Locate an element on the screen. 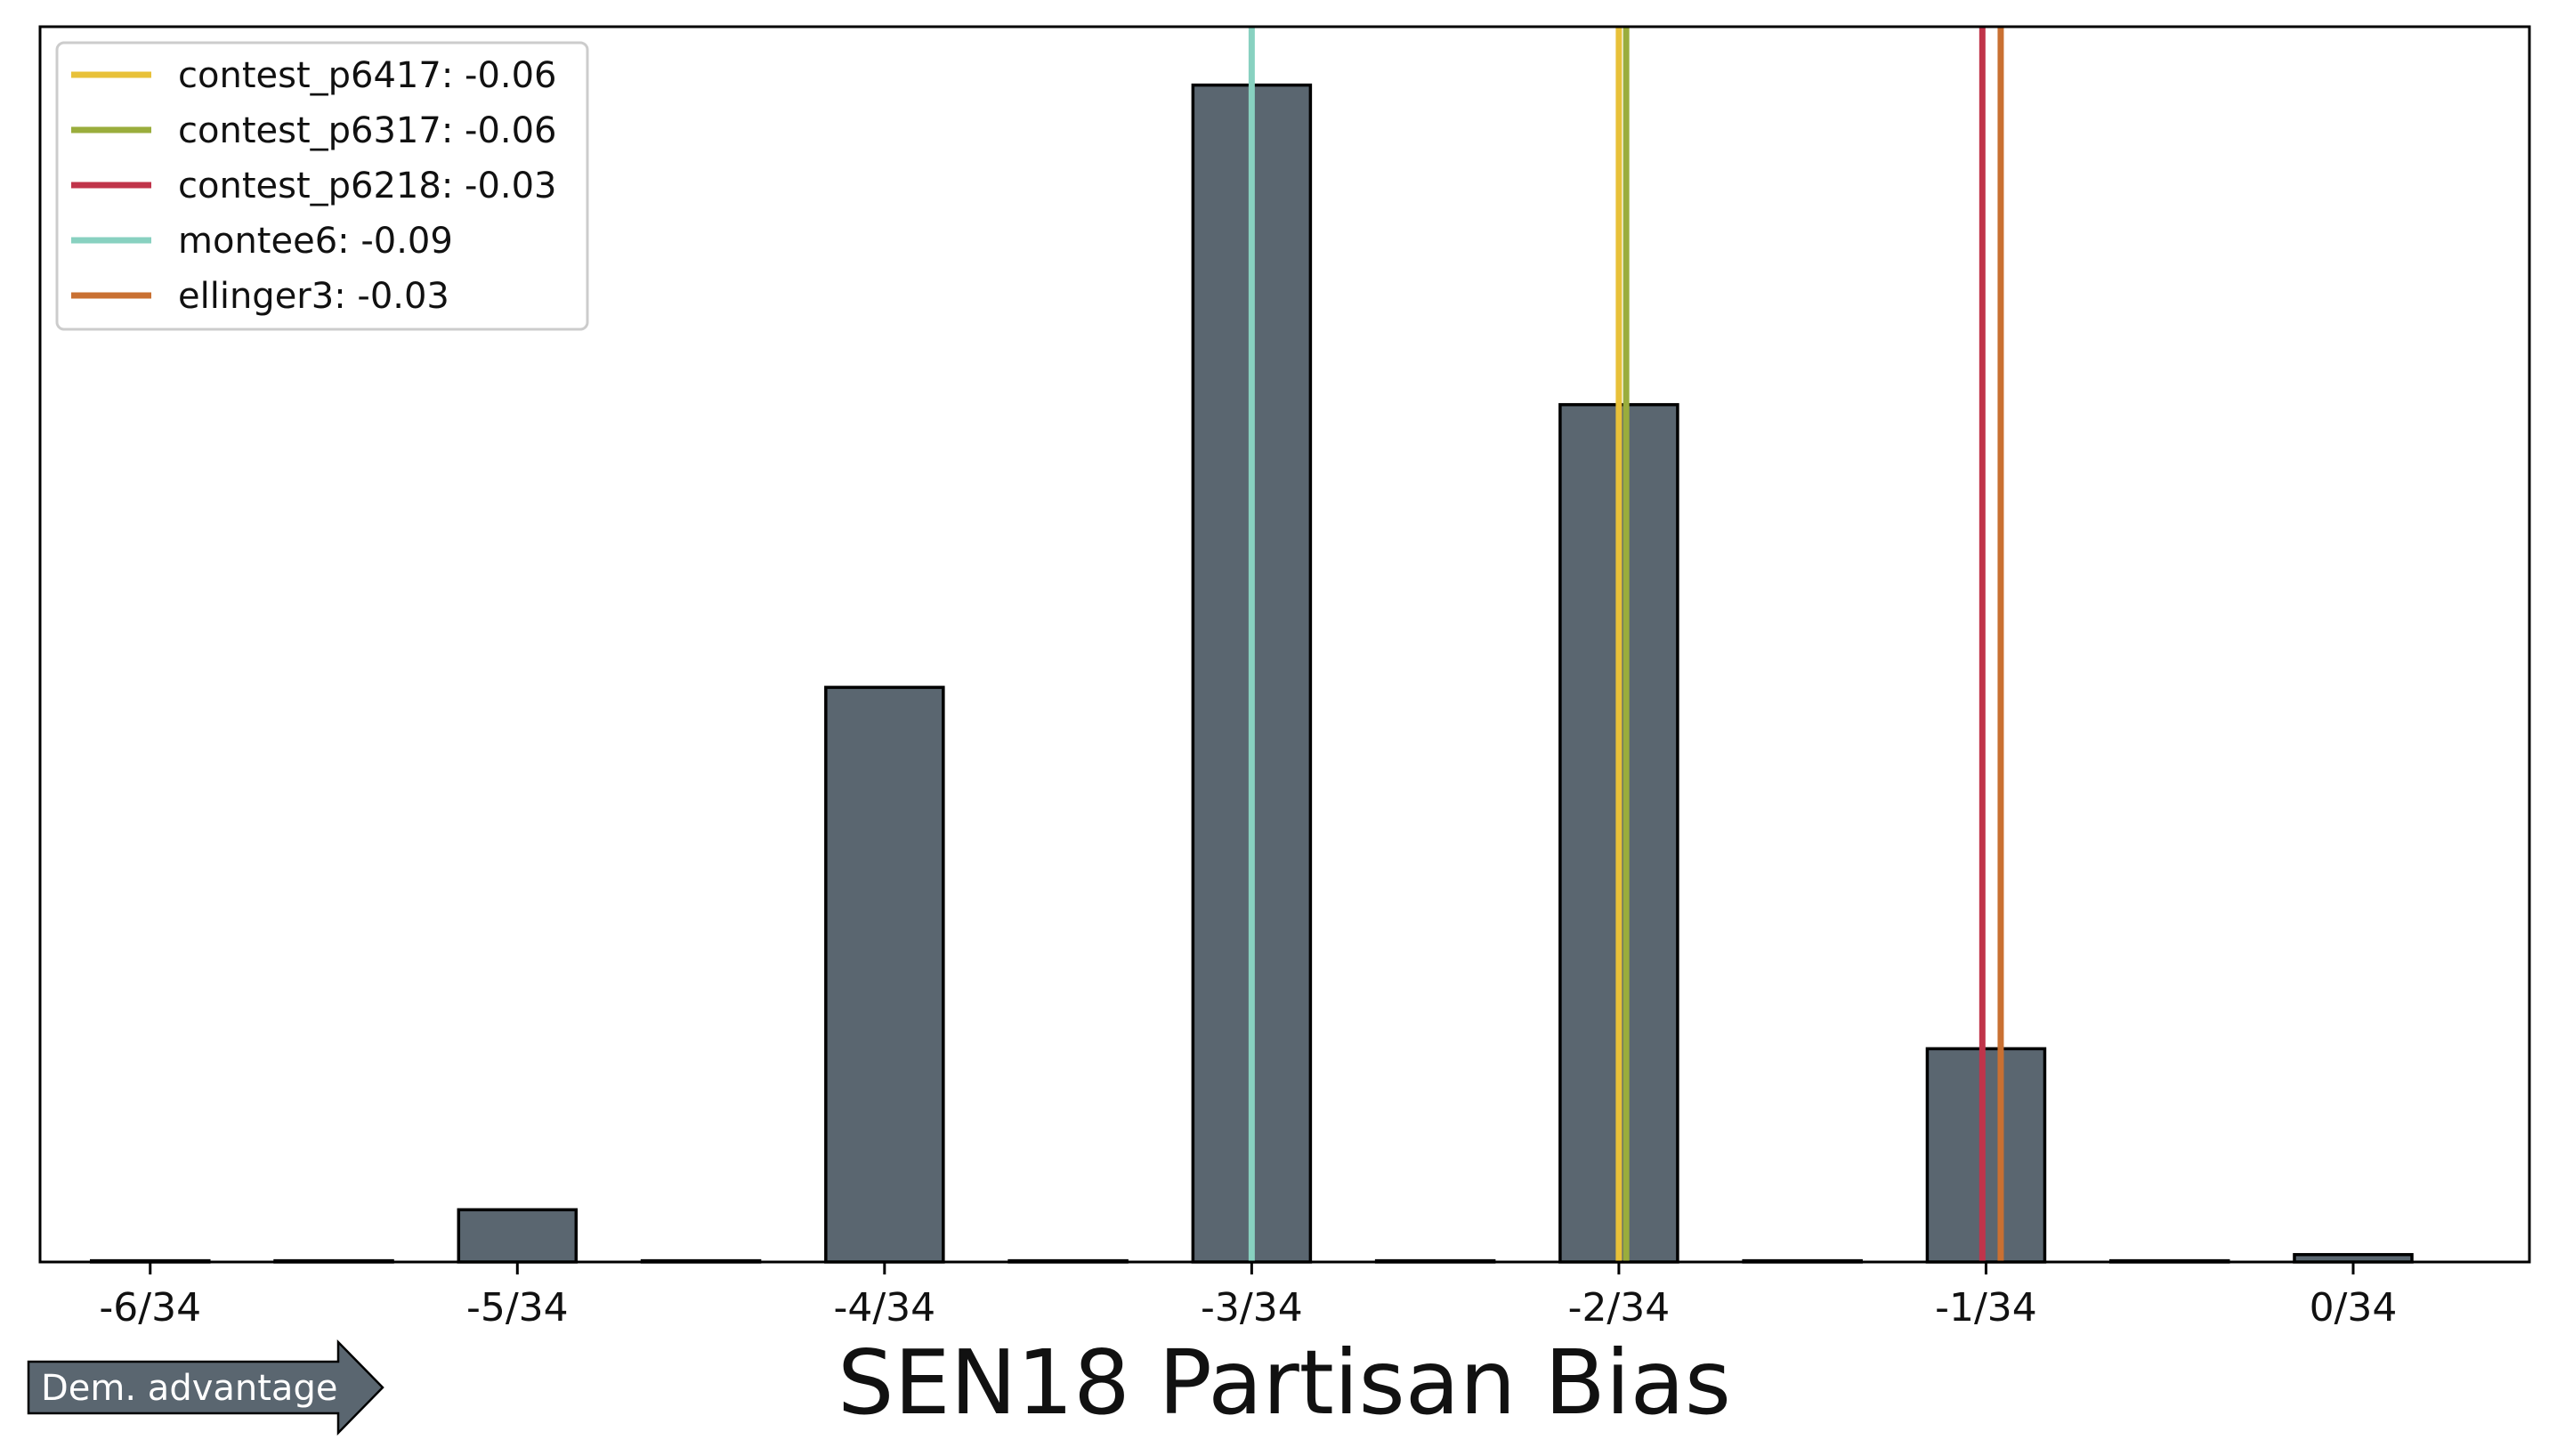  legend-label-montee6: montee6: -0.09 is located at coordinates (315, 241).